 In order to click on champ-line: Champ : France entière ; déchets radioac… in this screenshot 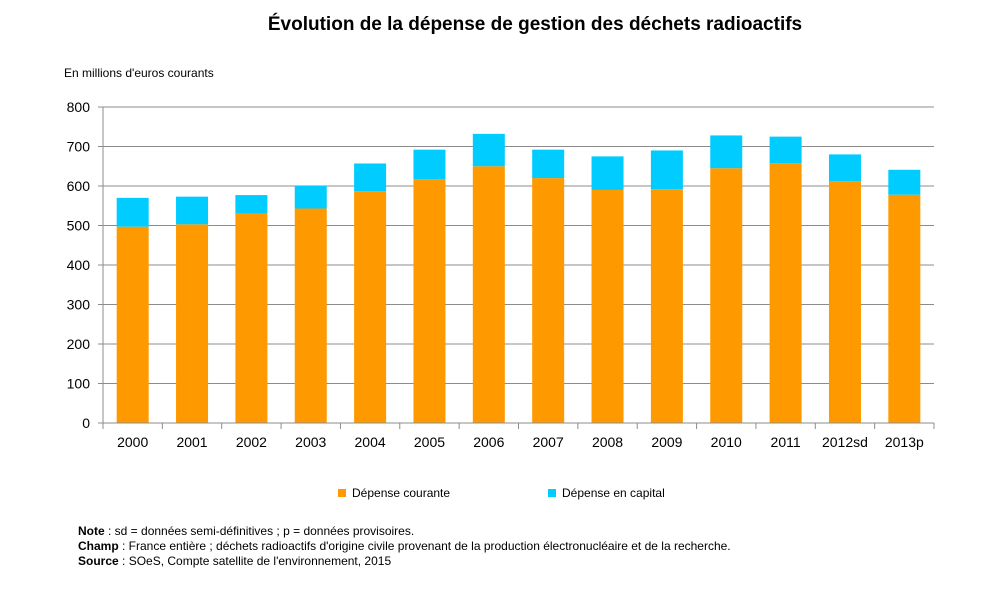, I will do `click(404, 546)`.